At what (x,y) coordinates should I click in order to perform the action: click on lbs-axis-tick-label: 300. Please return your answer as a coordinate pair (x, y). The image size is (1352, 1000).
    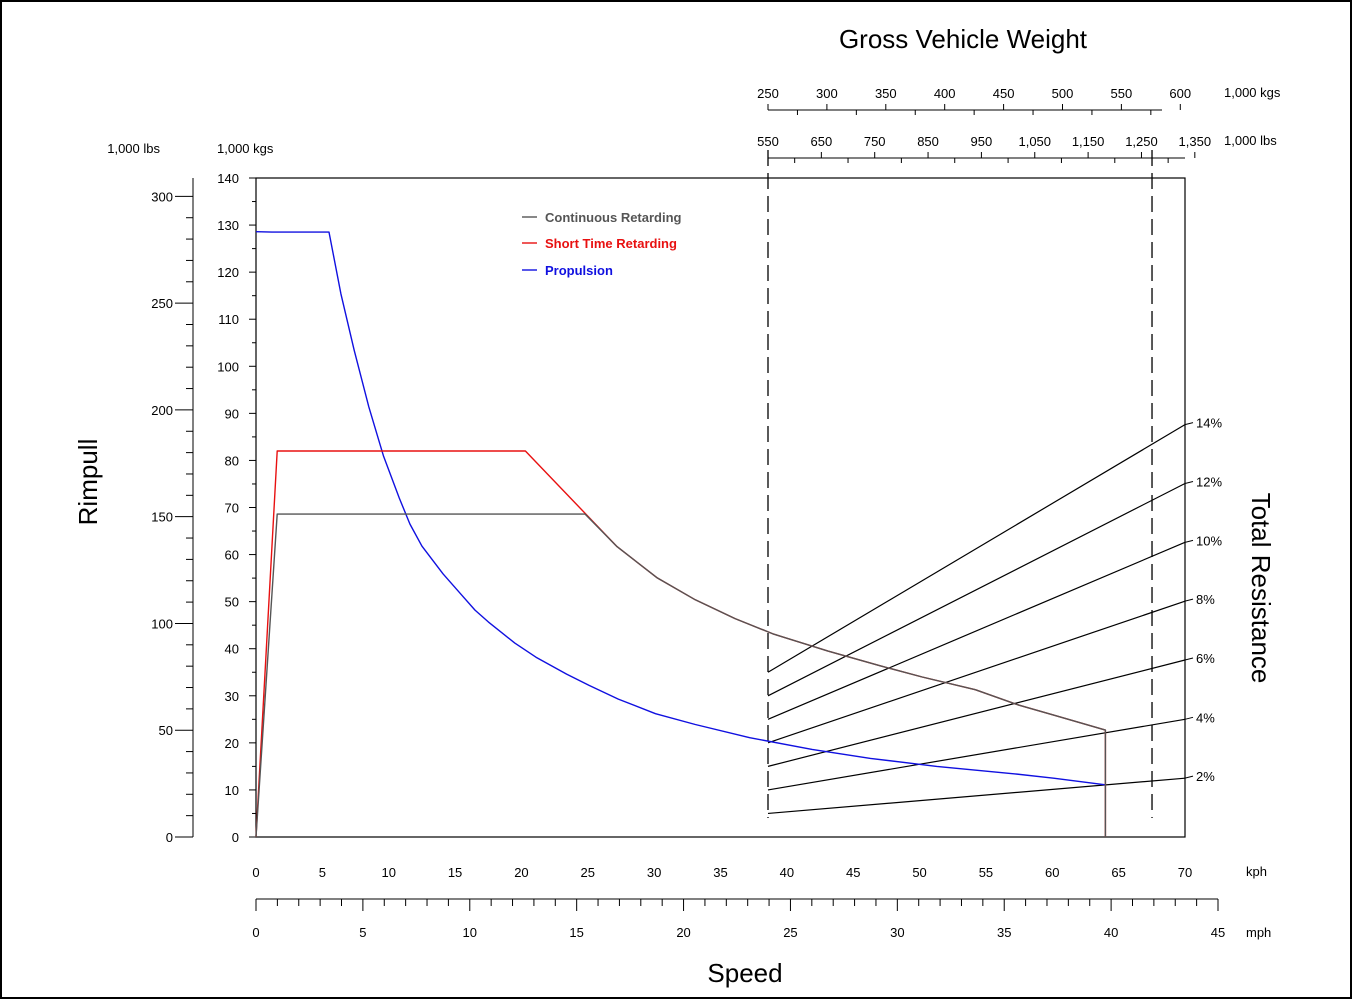
    Looking at the image, I should click on (162, 196).